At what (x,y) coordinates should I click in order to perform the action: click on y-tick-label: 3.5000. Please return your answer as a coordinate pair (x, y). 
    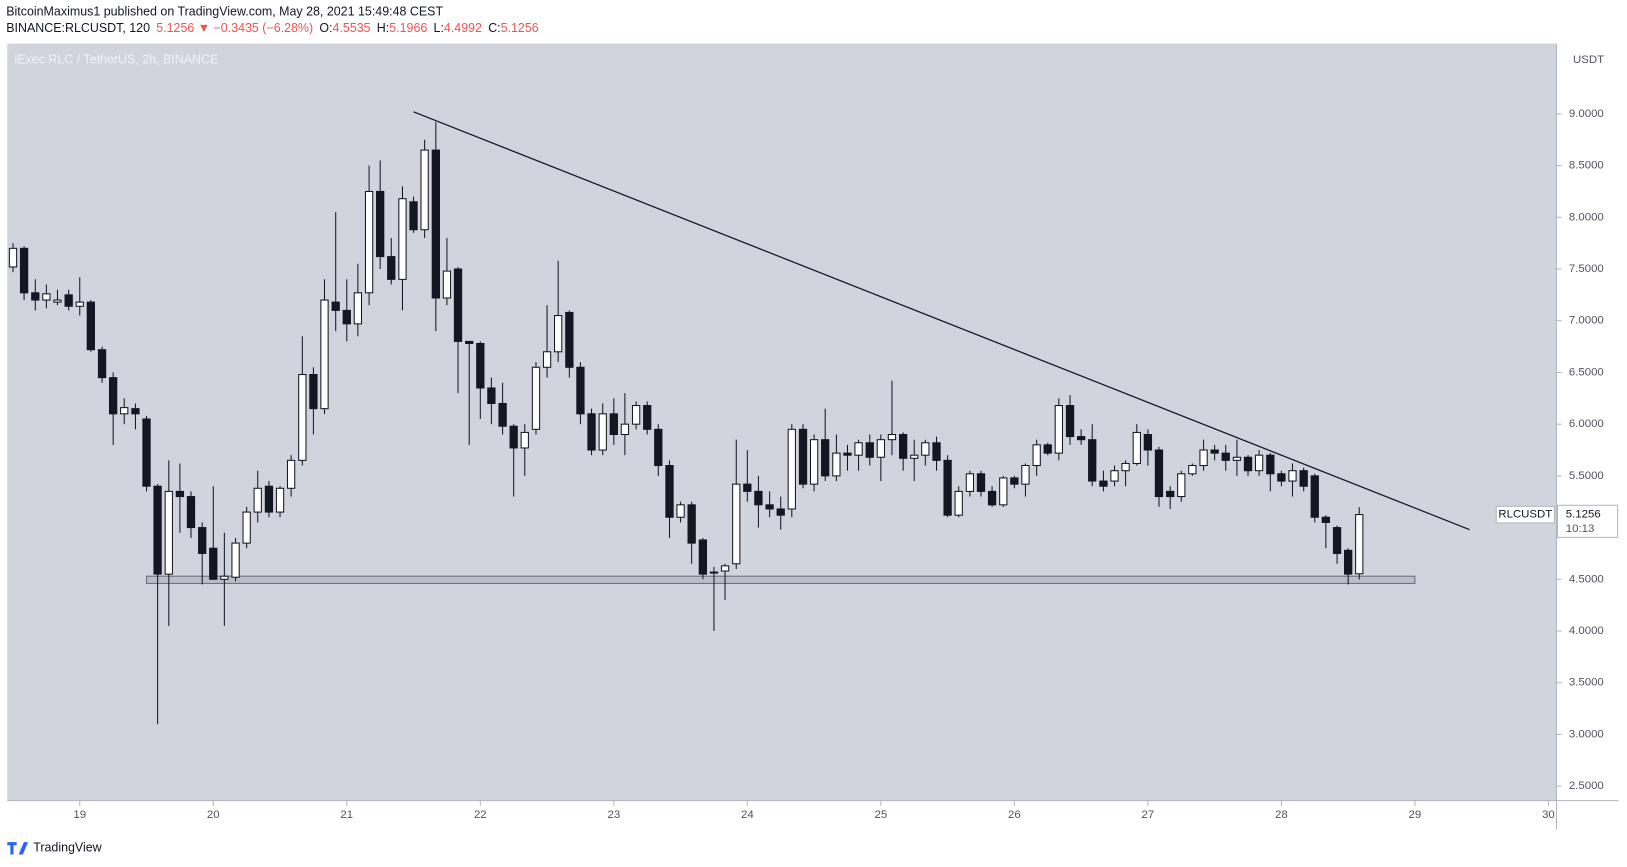
    Looking at the image, I should click on (1586, 683).